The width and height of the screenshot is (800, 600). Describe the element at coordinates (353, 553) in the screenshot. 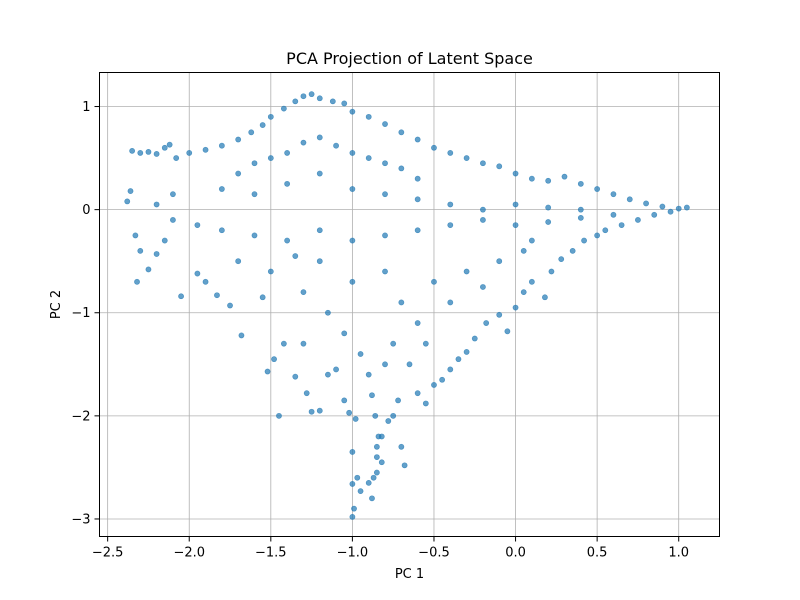

I see `x-tick-label: −1.0` at that location.